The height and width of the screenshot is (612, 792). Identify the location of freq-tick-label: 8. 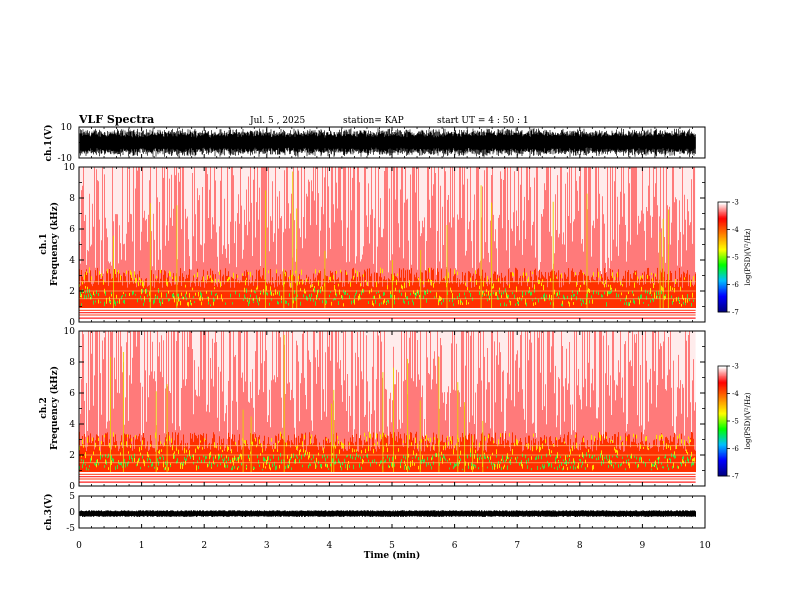
(72, 363).